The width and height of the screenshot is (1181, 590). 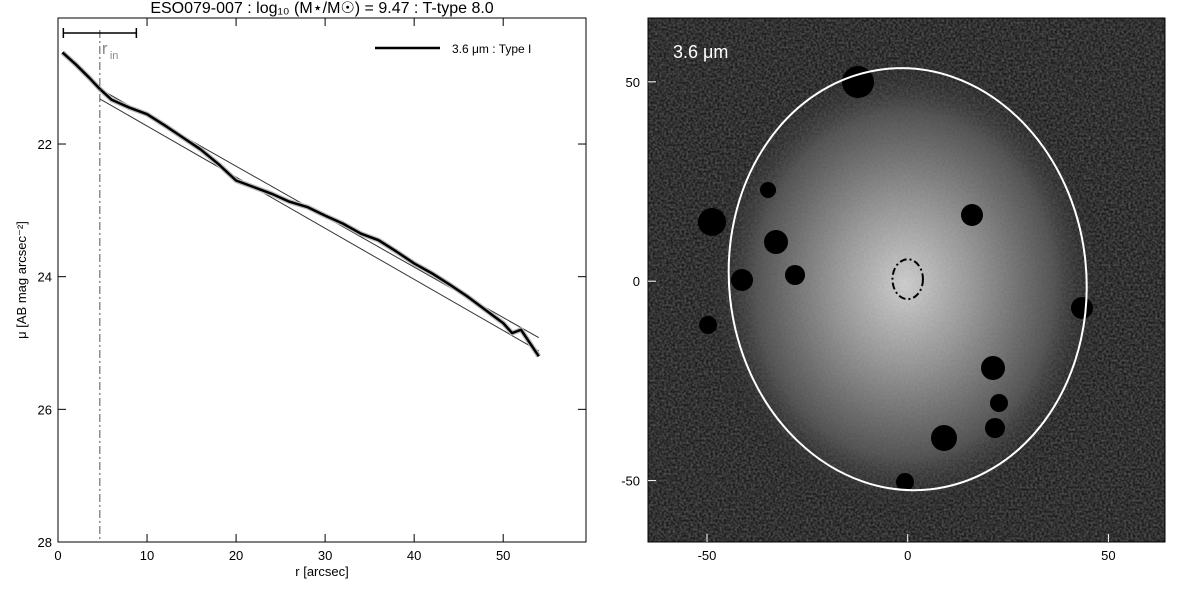 What do you see at coordinates (321, 571) in the screenshot?
I see `x-axis-label: r [arcsec]` at bounding box center [321, 571].